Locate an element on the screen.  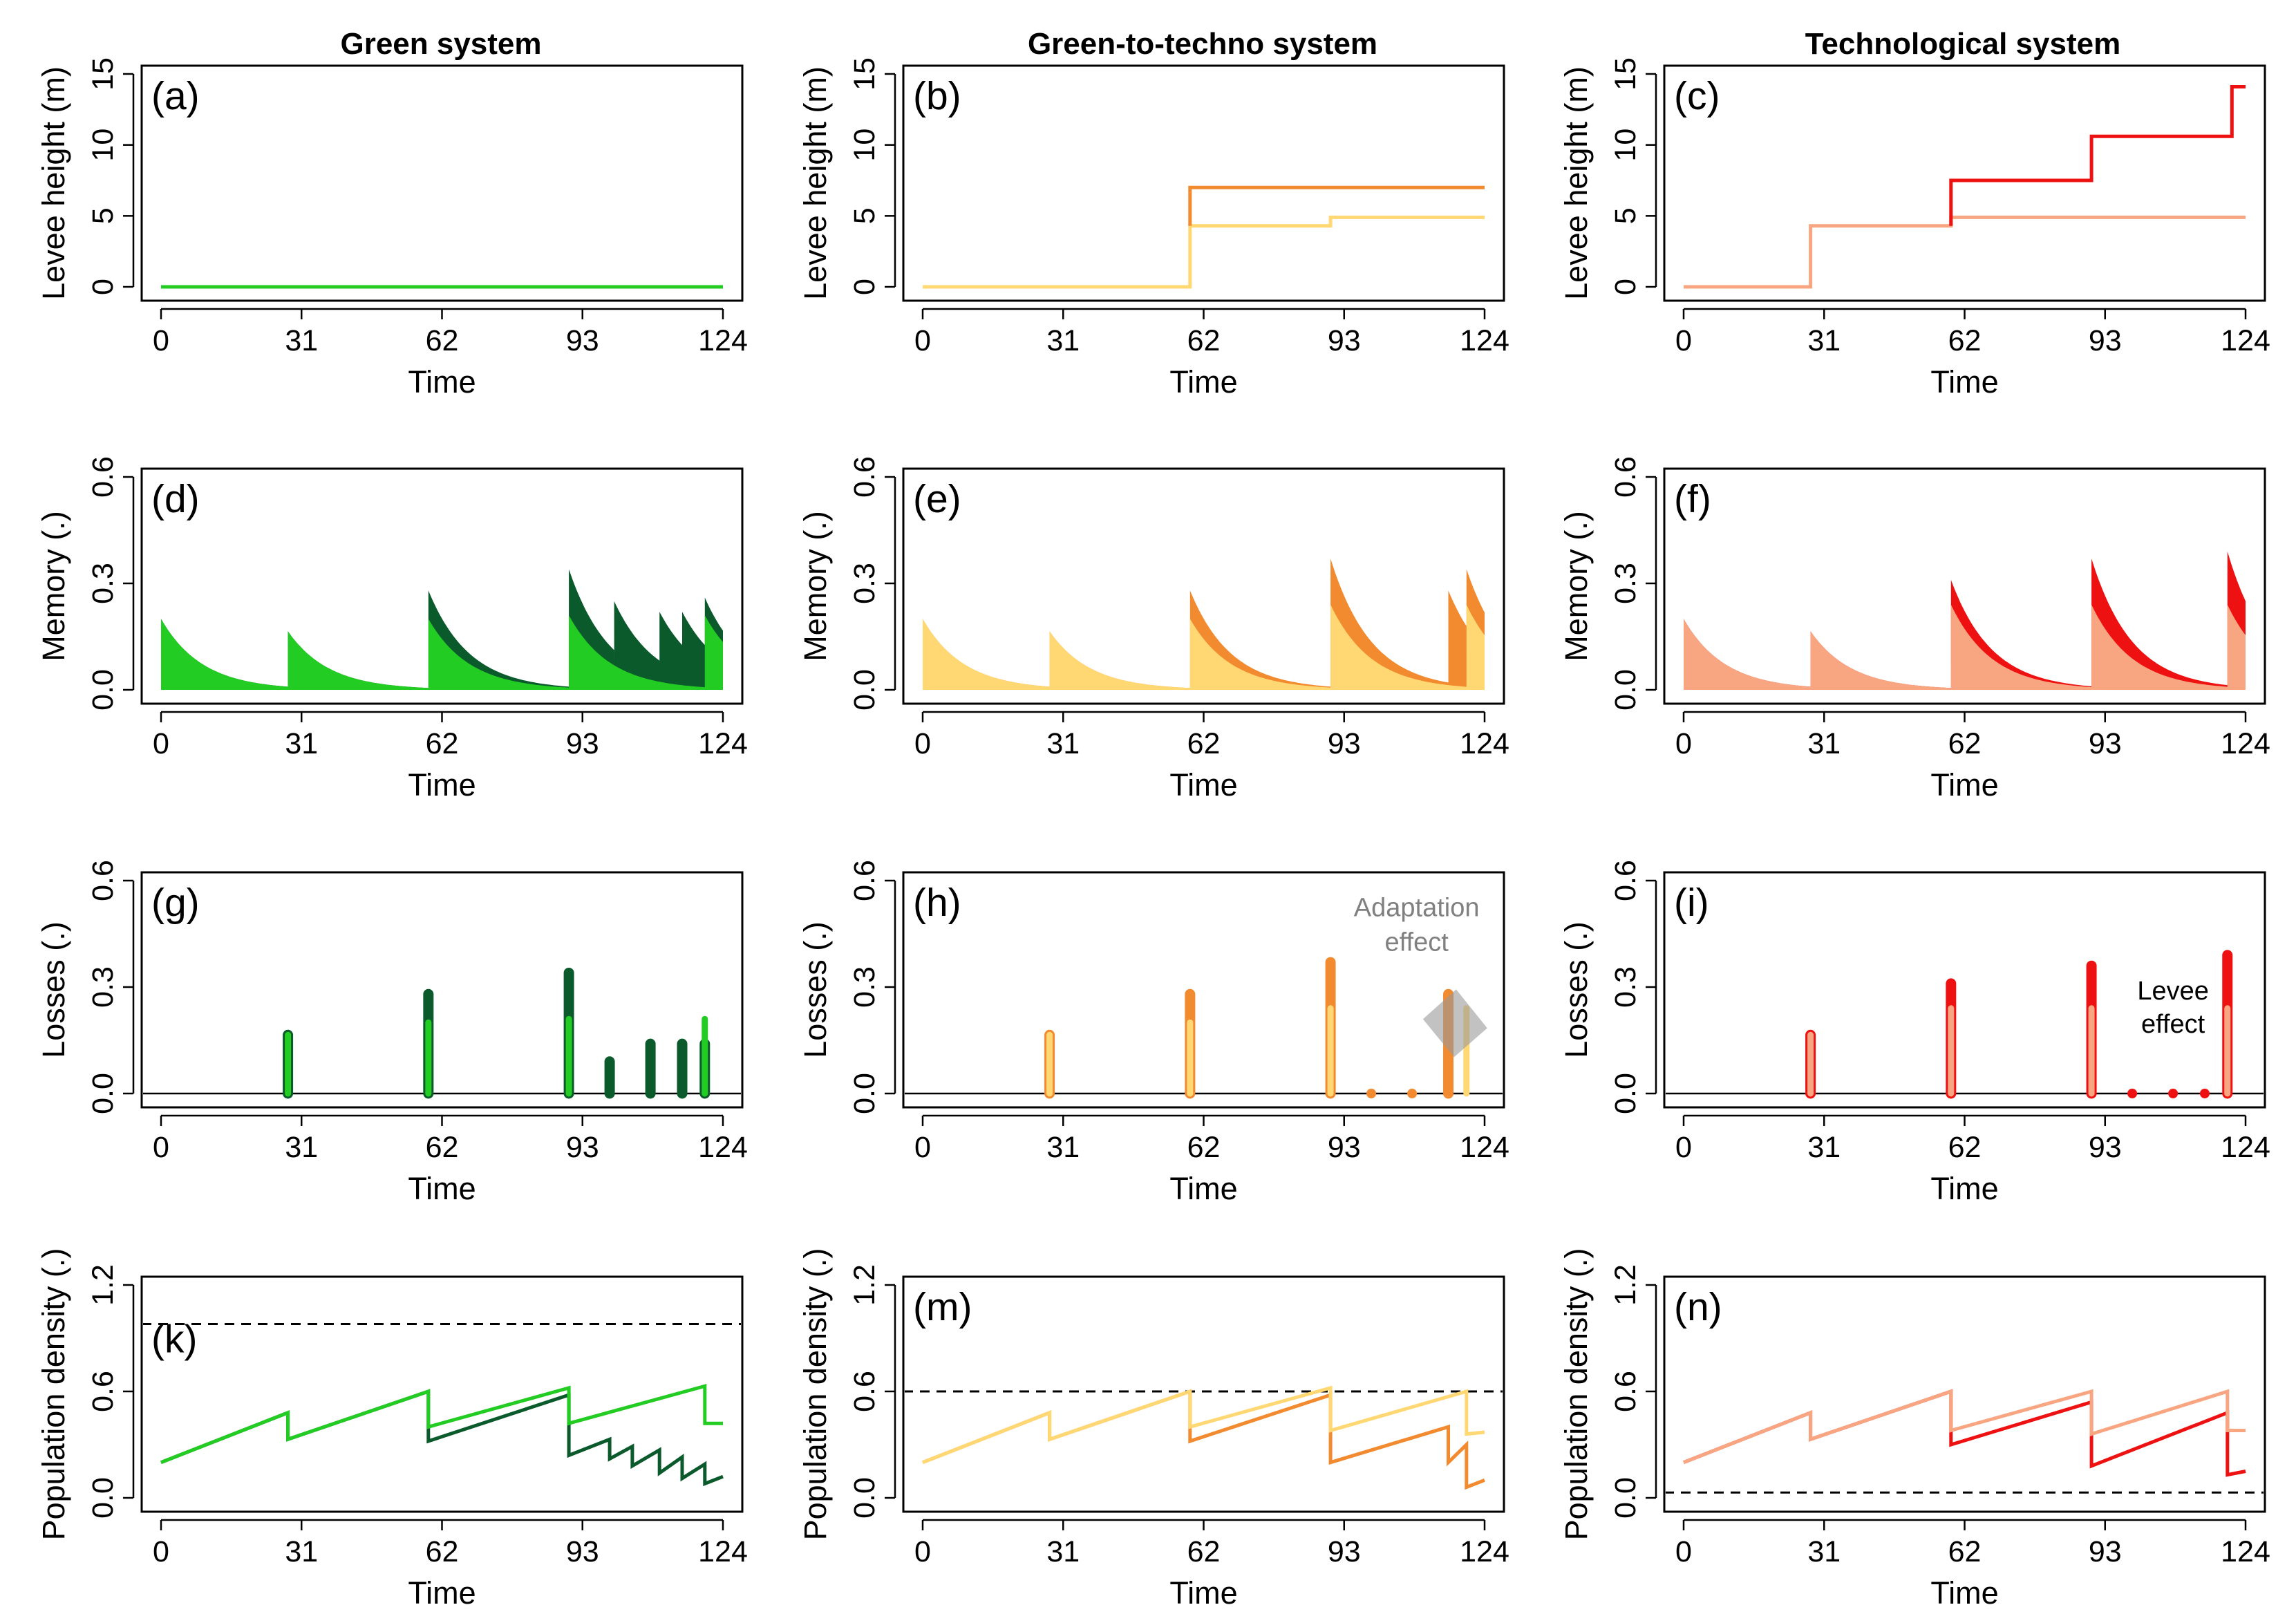
loss-point is located at coordinates (2204, 1093).